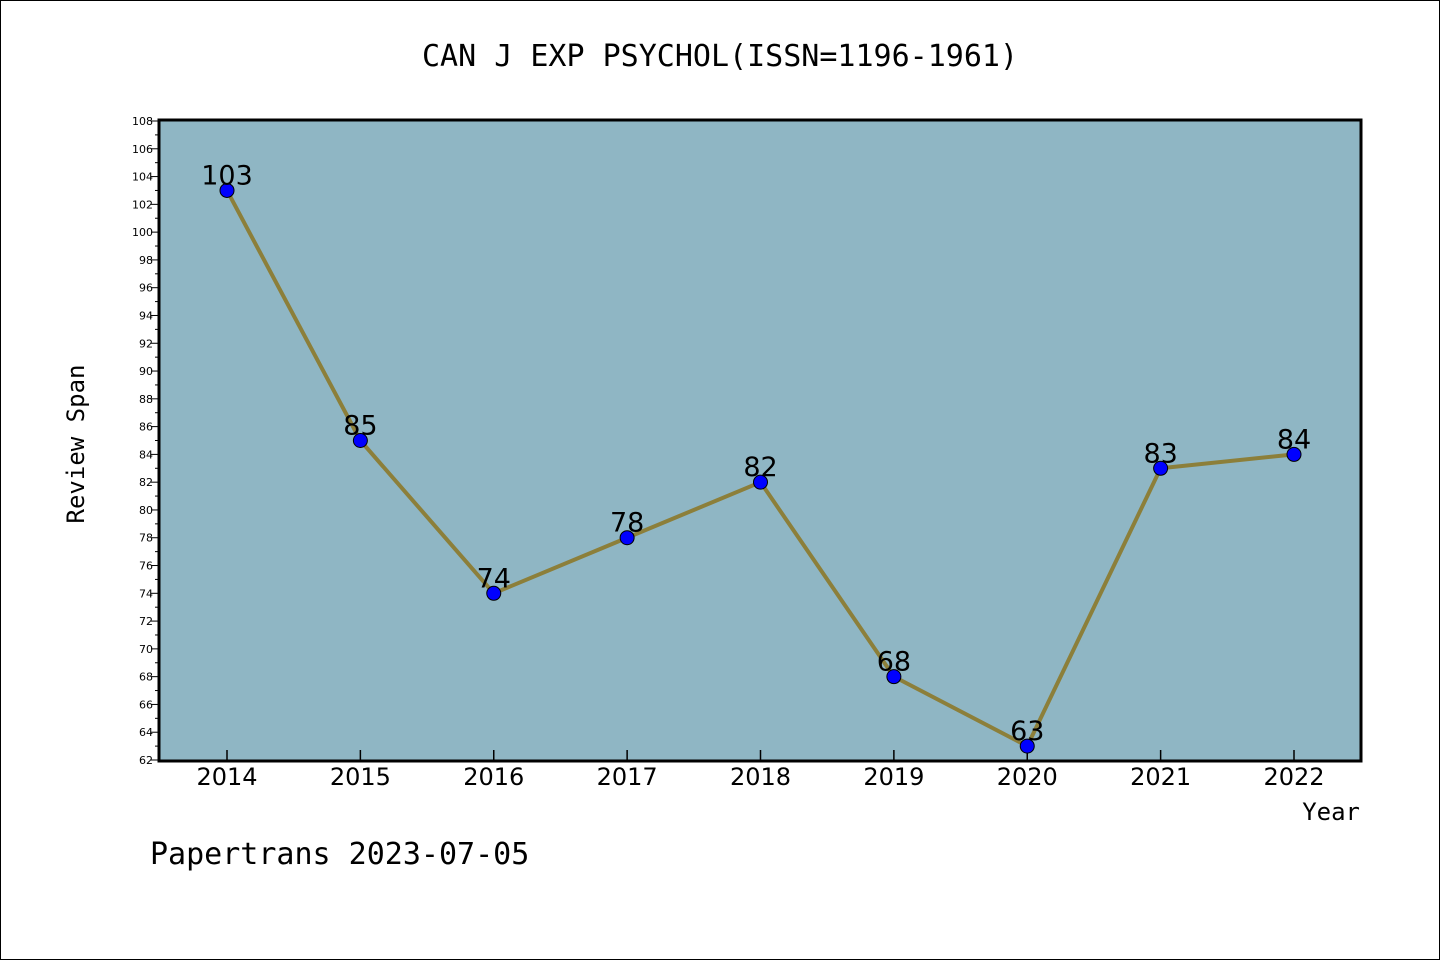 The height and width of the screenshot is (960, 1440). Describe the element at coordinates (146, 399) in the screenshot. I see `y-tick-label: 88` at that location.